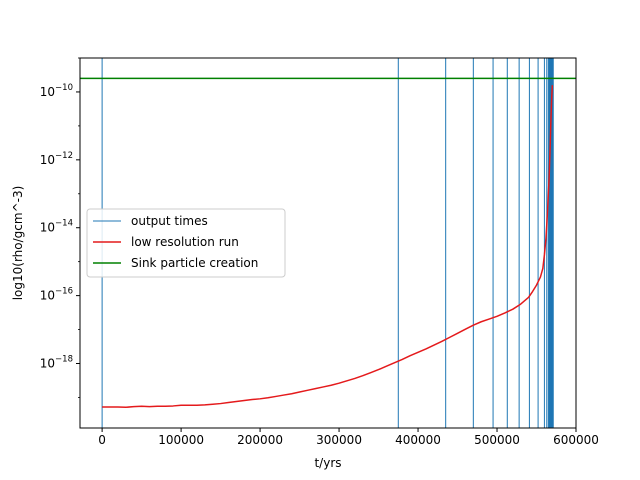 The image size is (640, 480). I want to click on y-tick-label: 10−18, so click(56, 363).